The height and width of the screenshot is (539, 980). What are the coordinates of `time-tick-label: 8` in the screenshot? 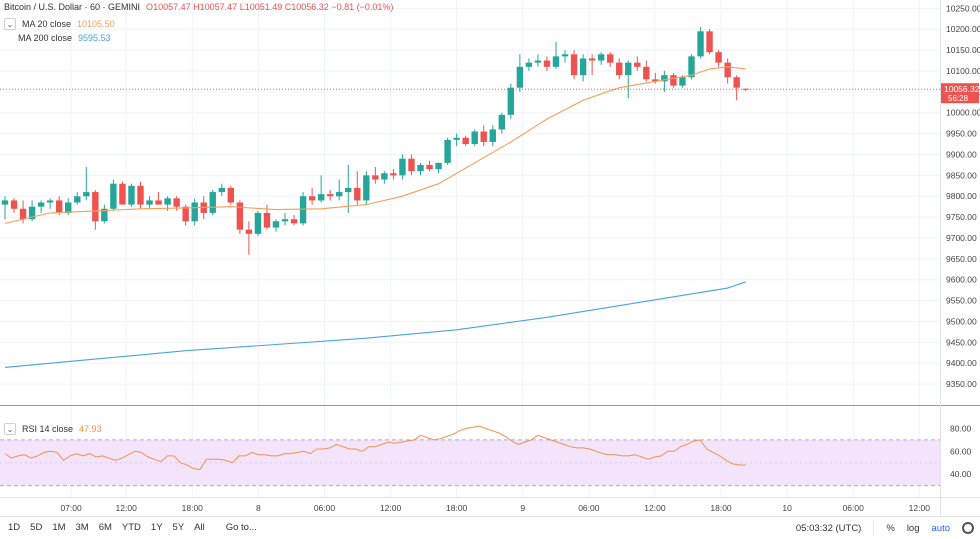 It's located at (258, 508).